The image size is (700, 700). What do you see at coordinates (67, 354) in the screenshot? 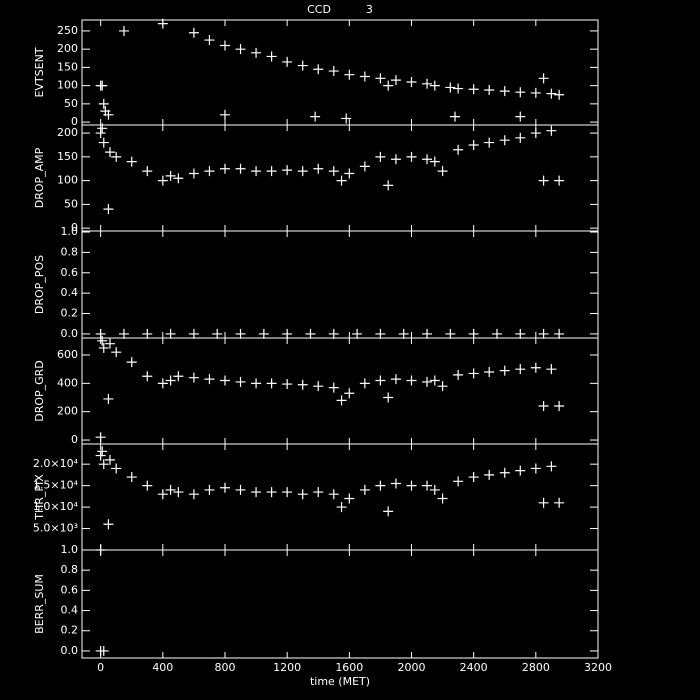
I see `y-tick-label: 600` at bounding box center [67, 354].